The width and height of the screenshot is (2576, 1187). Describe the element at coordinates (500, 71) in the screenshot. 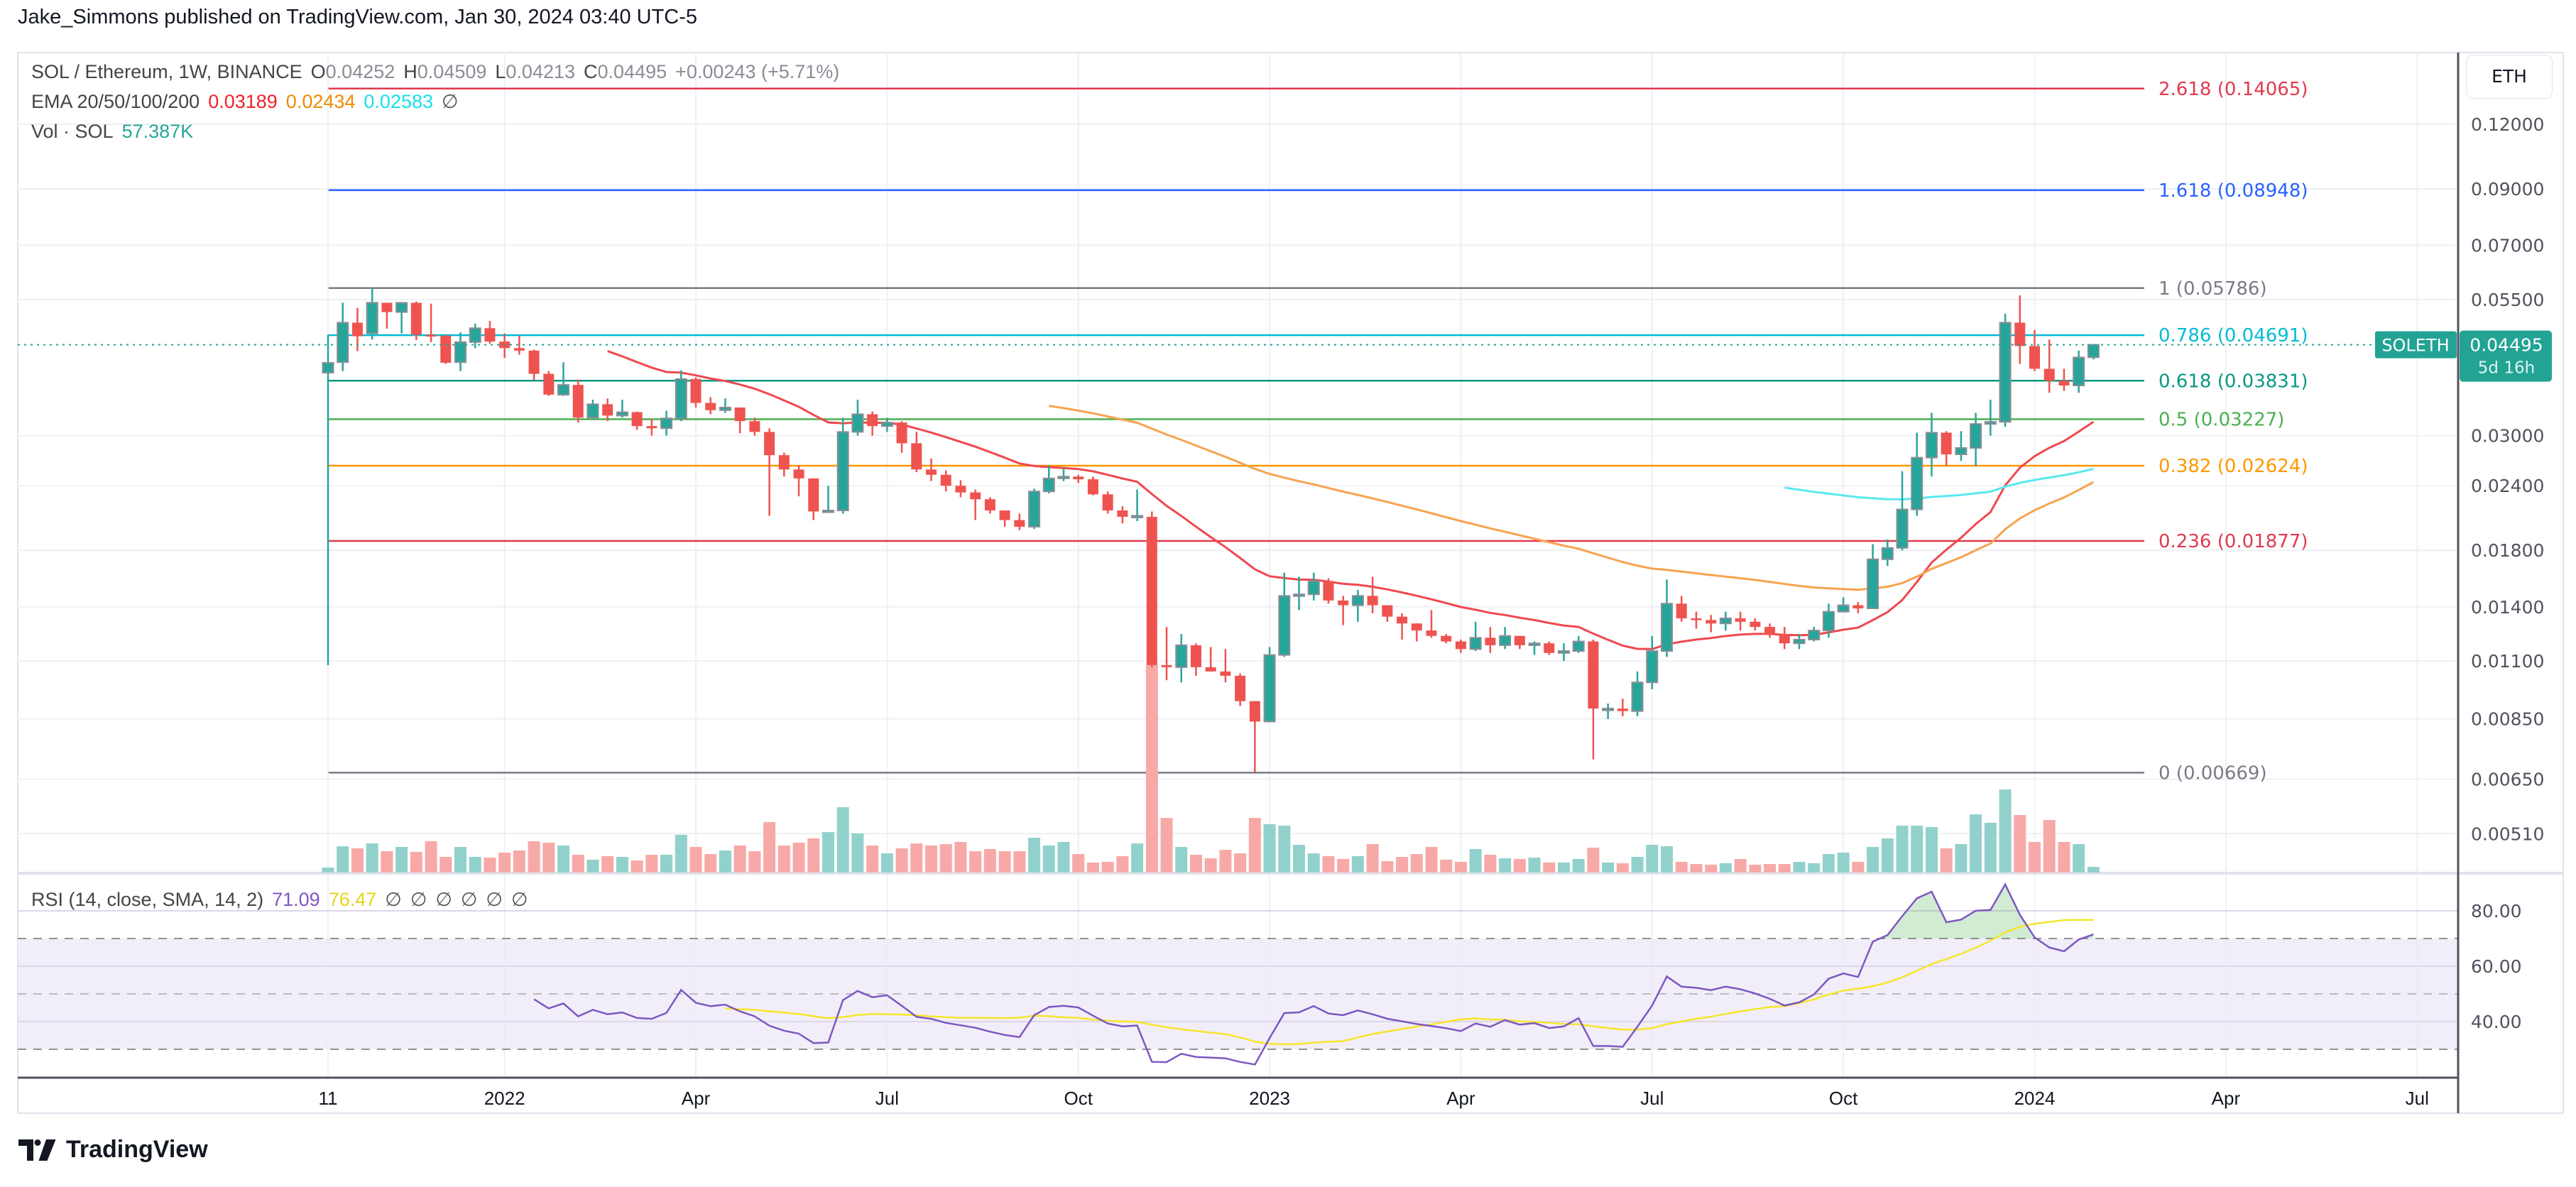

I see `low-label: L` at that location.